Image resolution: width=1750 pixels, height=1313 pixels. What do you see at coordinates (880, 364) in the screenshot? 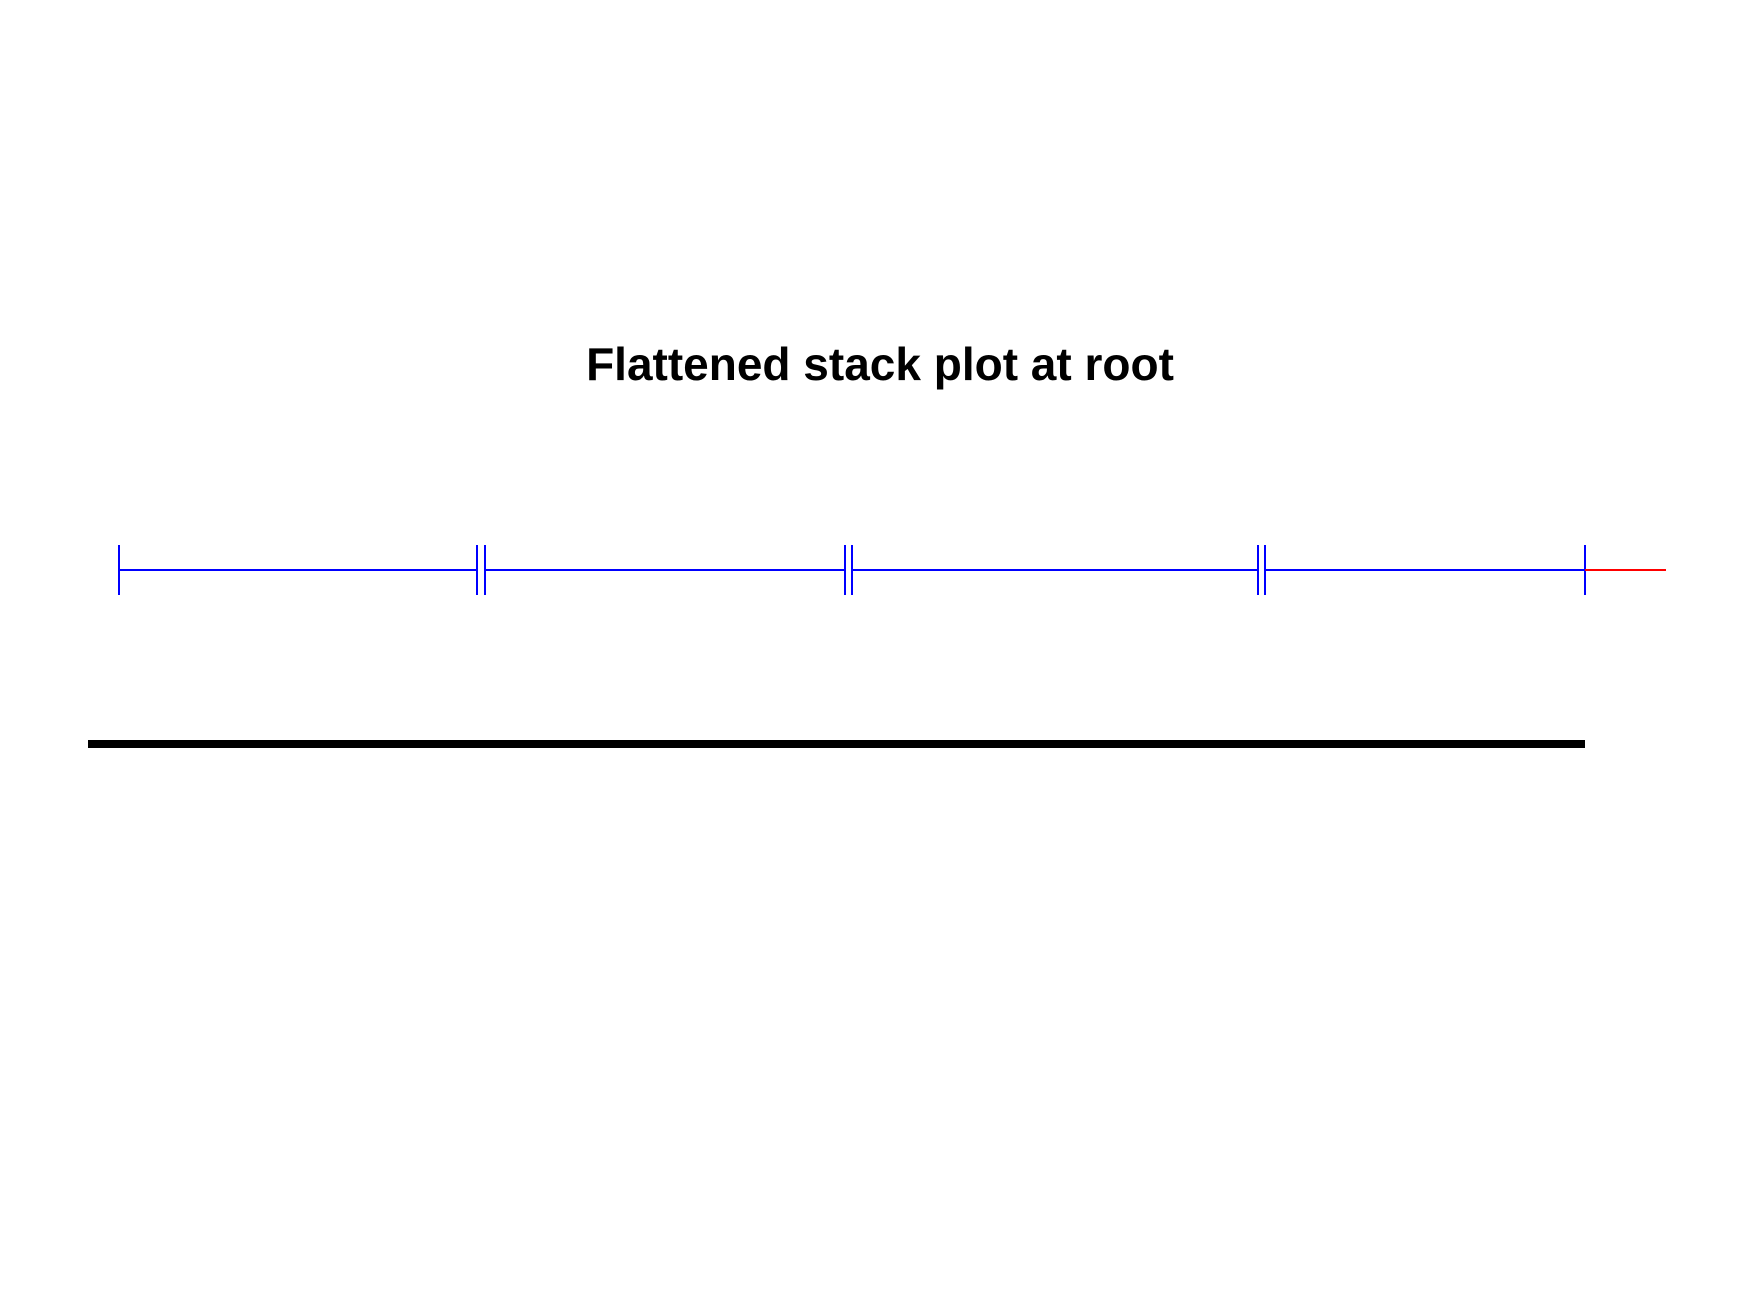
I see `plot-title: Flattened stack plot at root` at bounding box center [880, 364].